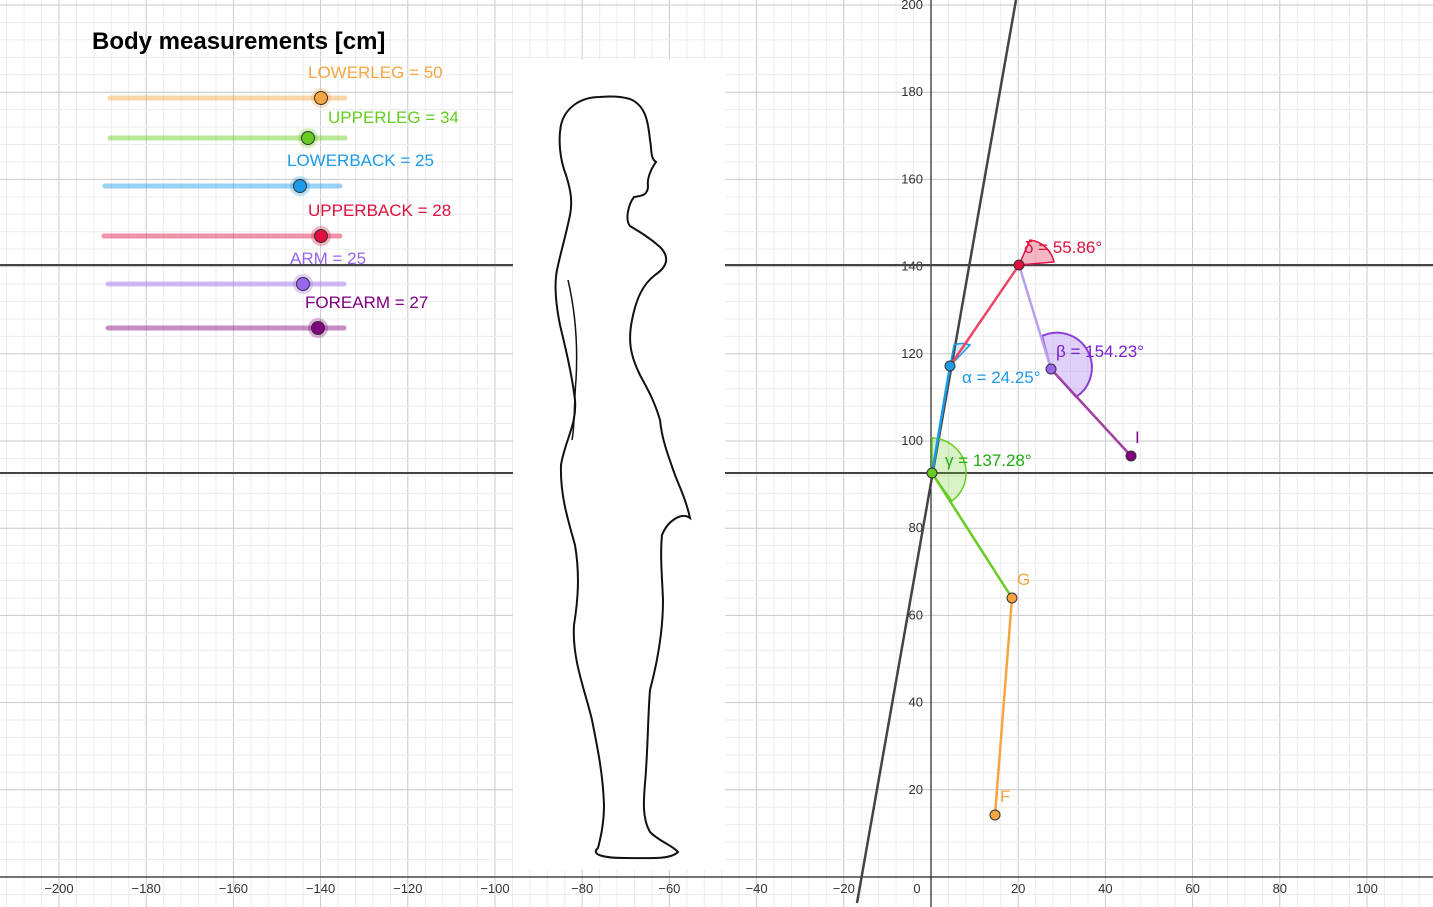  I want to click on arm-segment, so click(1035, 317).